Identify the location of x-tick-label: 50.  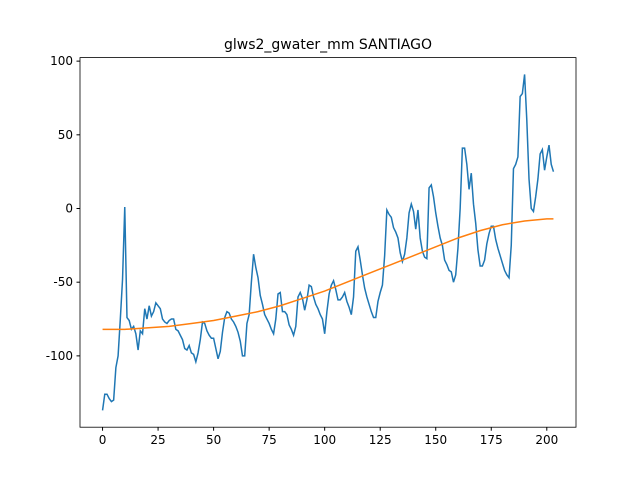
(213, 440).